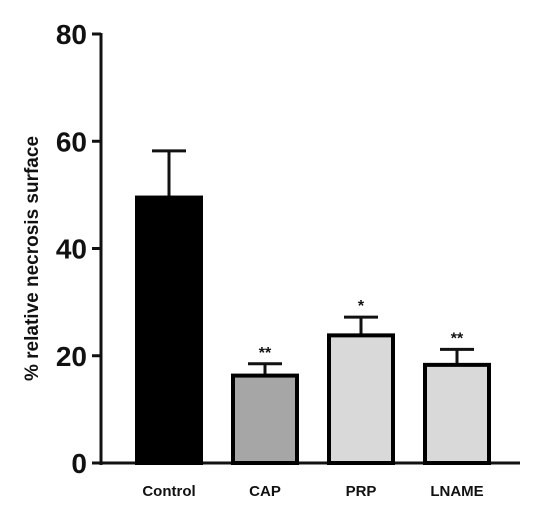  I want to click on x-axis: Control CAP PRP LNAME, so click(309, 480).